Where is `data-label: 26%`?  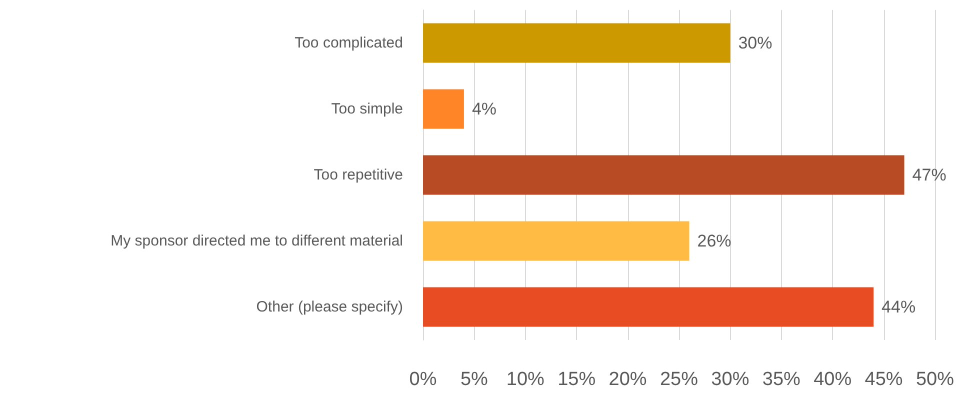 data-label: 26% is located at coordinates (714, 241).